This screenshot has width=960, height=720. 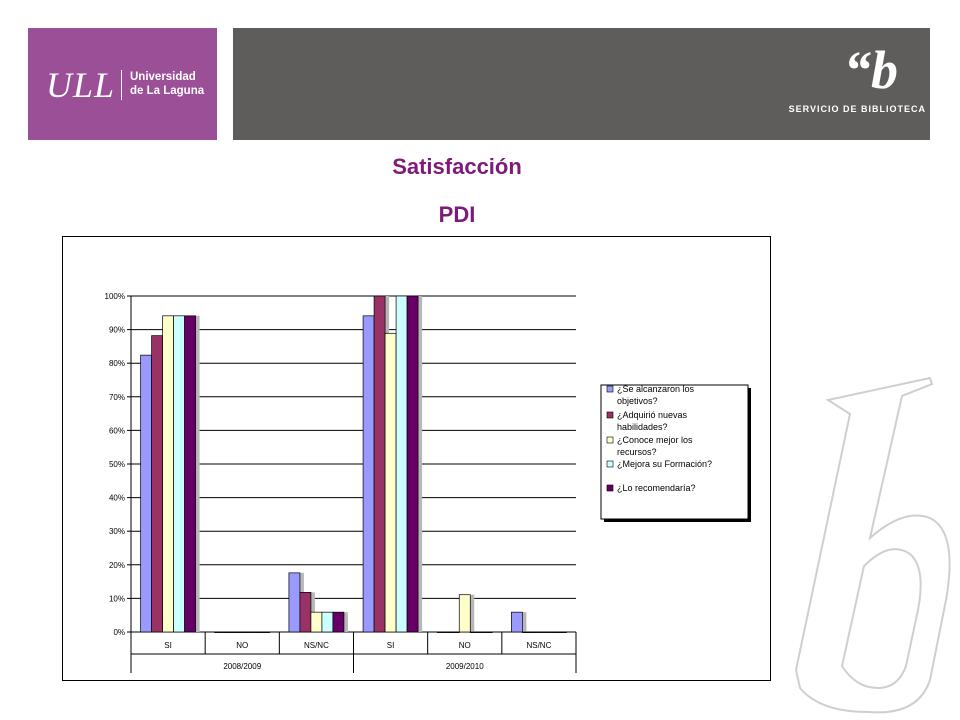 What do you see at coordinates (655, 446) in the screenshot?
I see `legend-entry: ¿Conoce mejor los recursos?` at bounding box center [655, 446].